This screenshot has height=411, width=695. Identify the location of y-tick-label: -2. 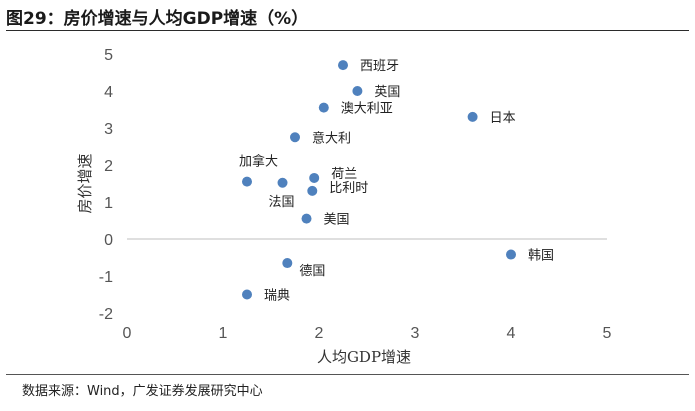
(106, 314).